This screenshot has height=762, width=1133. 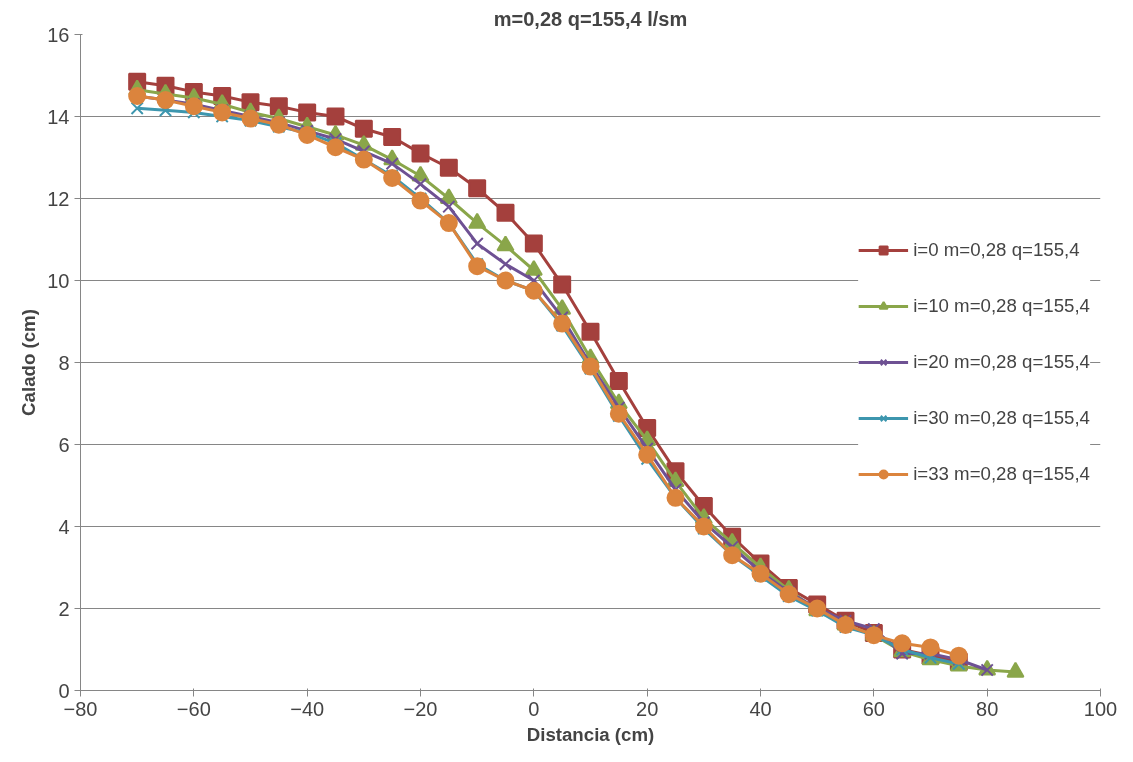 I want to click on x-tick-label: 100, so click(x=1100, y=708).